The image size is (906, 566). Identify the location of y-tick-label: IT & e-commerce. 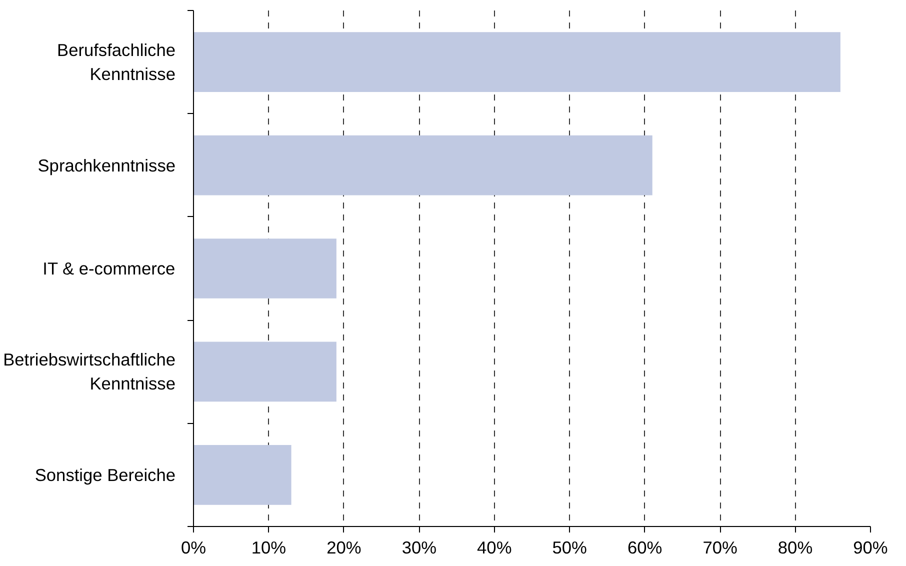
(109, 268).